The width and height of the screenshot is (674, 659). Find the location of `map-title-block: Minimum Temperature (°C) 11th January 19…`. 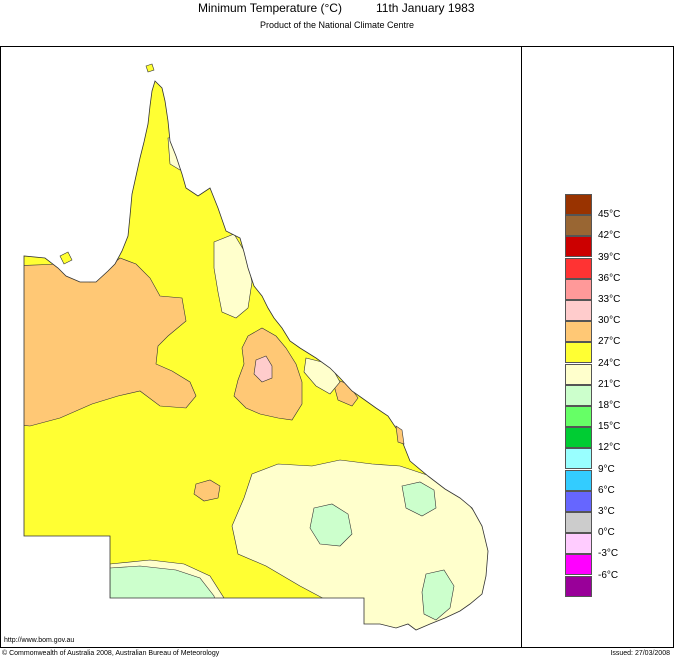

map-title-block: Minimum Temperature (°C) 11th January 19… is located at coordinates (337, 22).